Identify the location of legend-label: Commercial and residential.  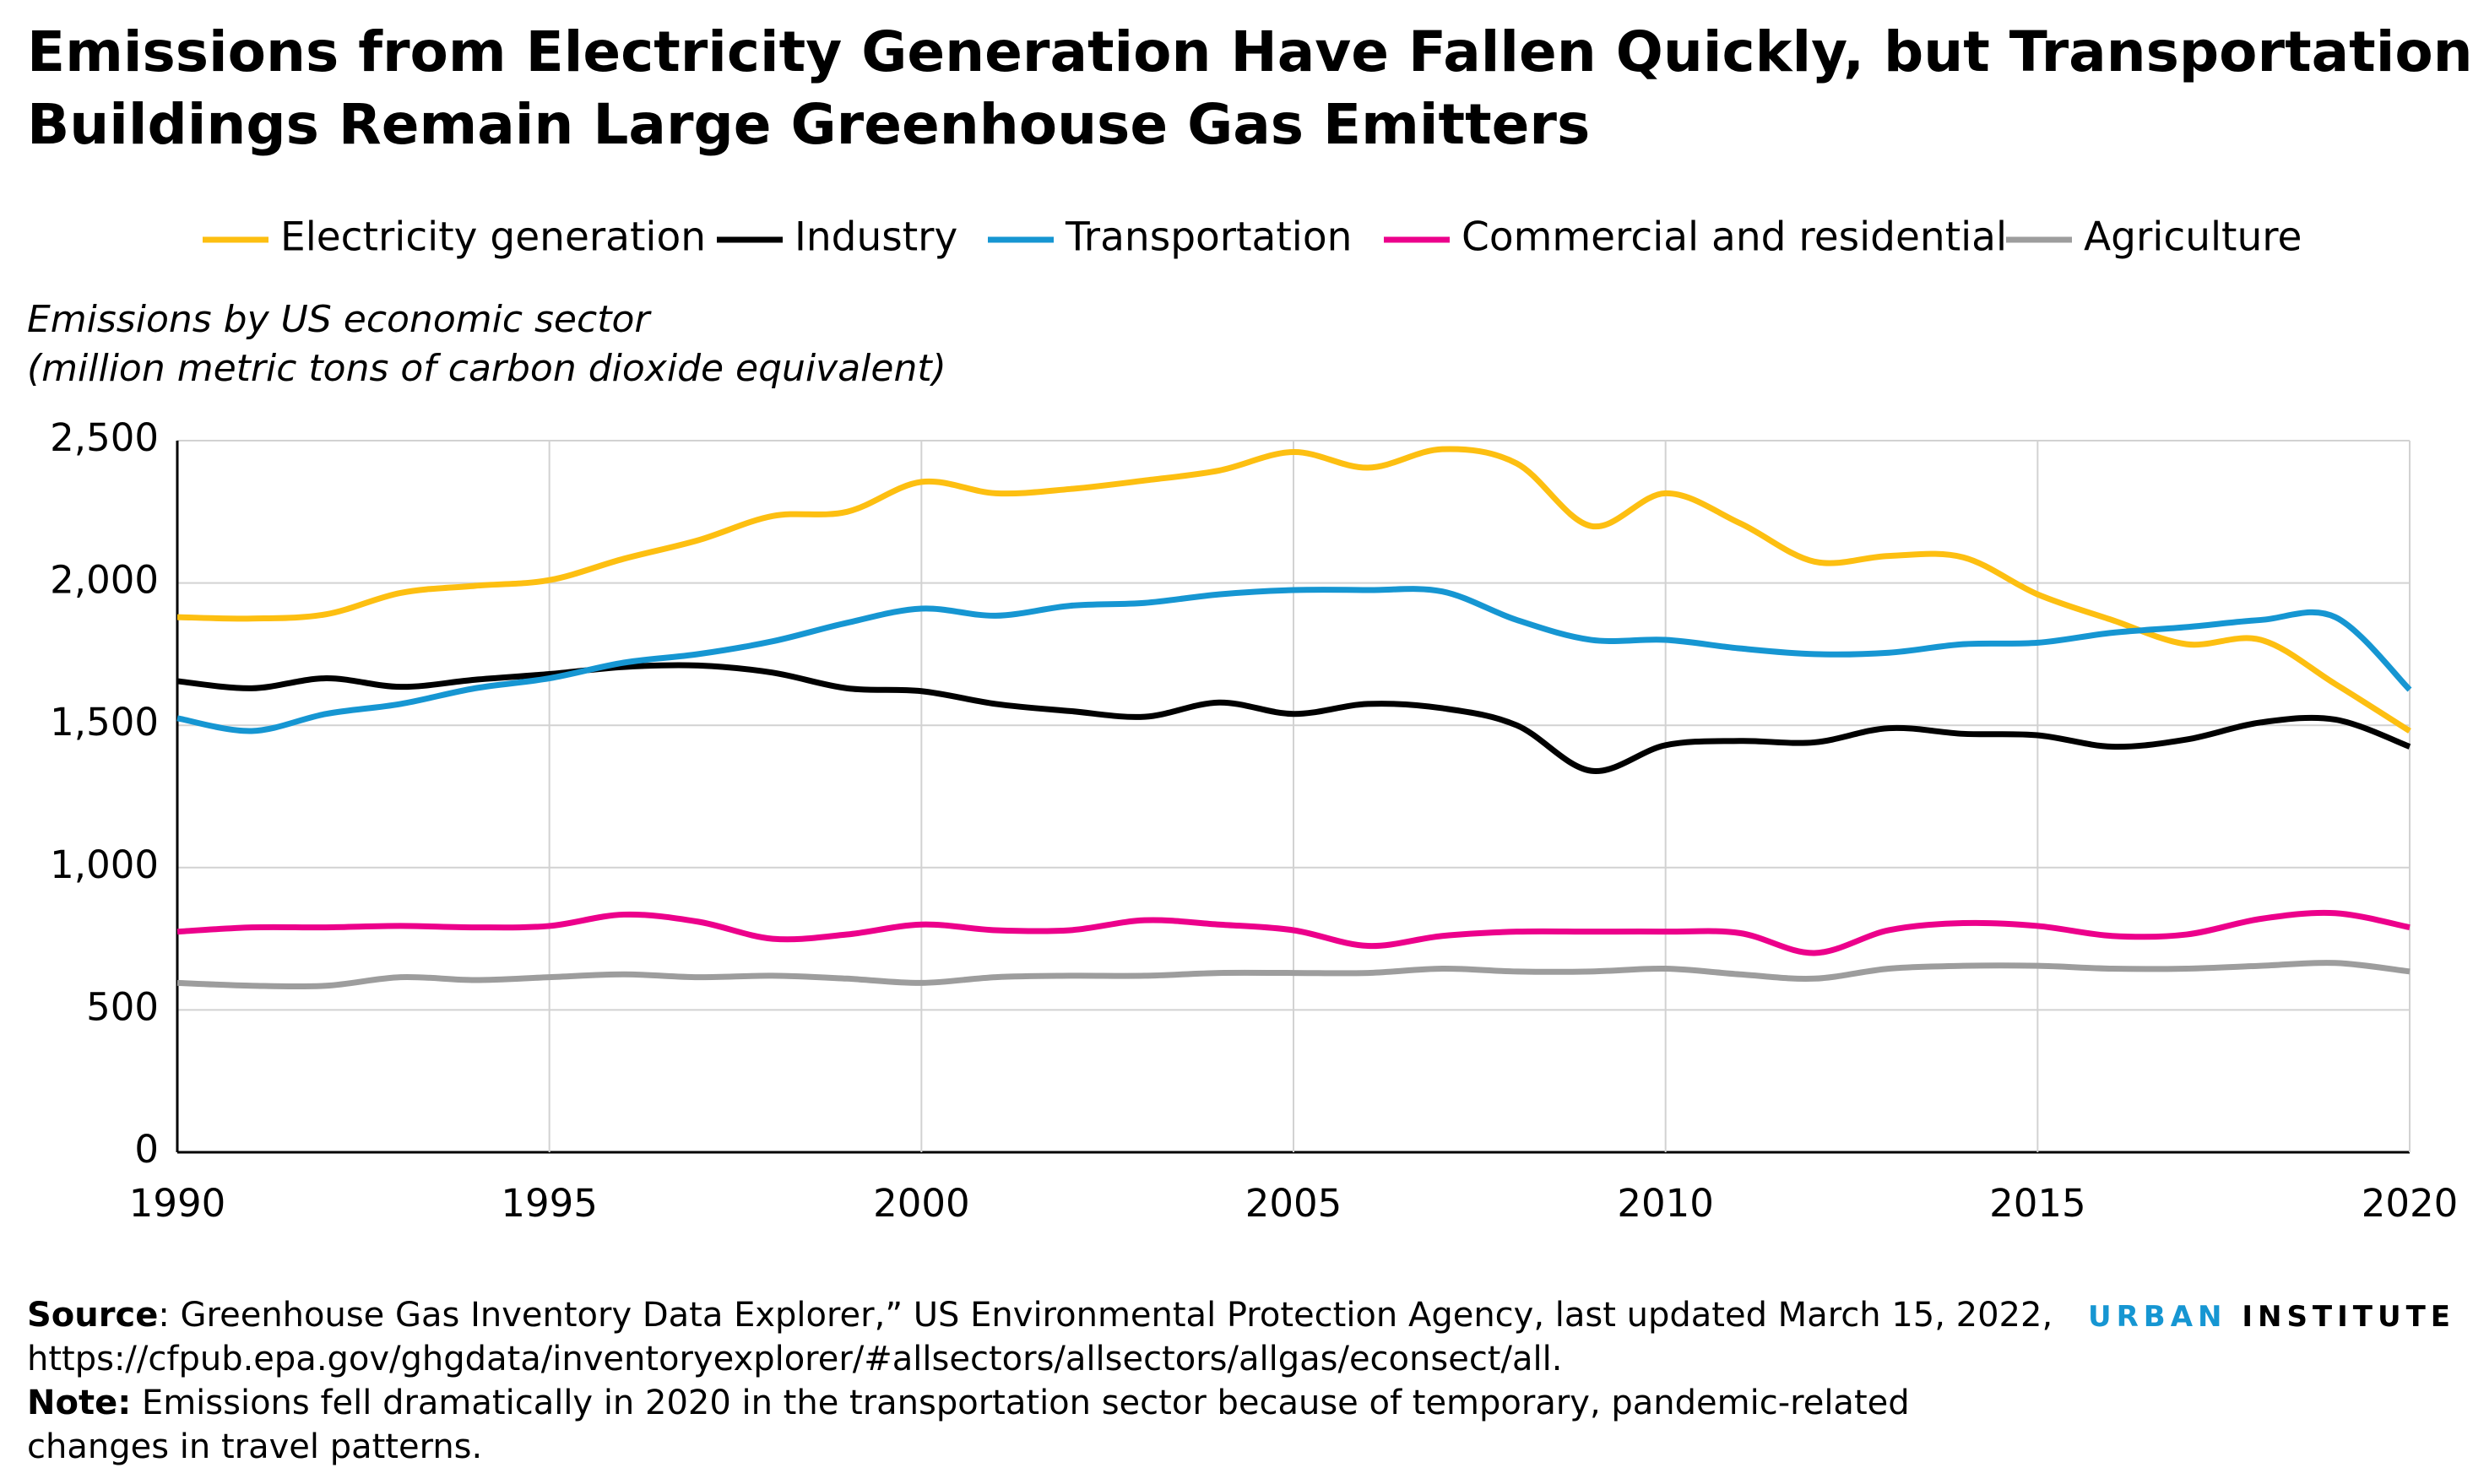
(1735, 237).